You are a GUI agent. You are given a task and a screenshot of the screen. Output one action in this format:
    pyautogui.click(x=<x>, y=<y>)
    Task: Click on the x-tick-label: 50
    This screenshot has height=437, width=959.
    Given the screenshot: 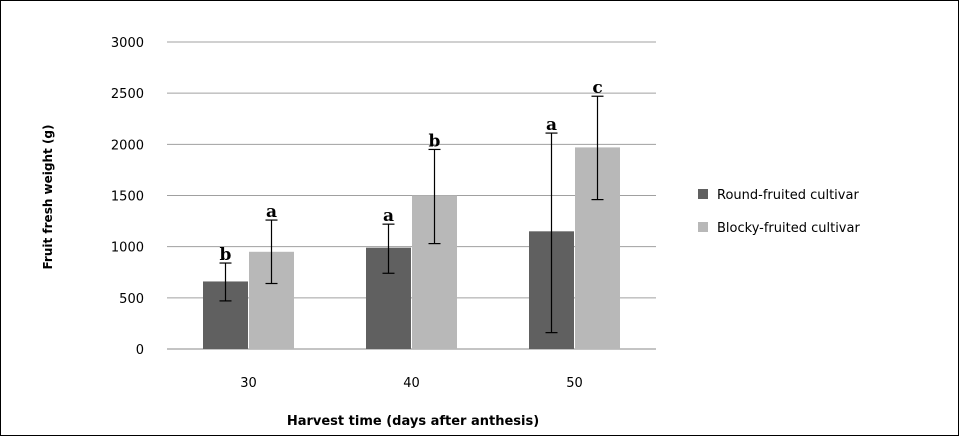 What is the action you would take?
    pyautogui.click(x=574, y=383)
    